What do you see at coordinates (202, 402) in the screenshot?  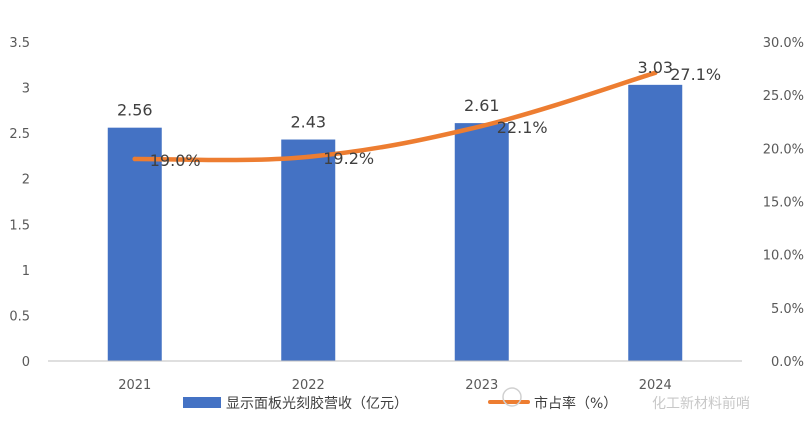 I see `legend-swatch-bar` at bounding box center [202, 402].